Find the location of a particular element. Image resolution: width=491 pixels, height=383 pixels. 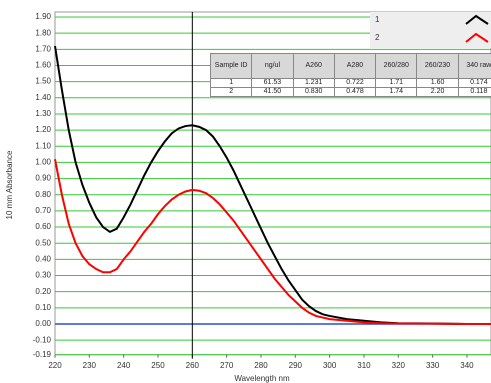

column-header: A260 is located at coordinates (313, 66).